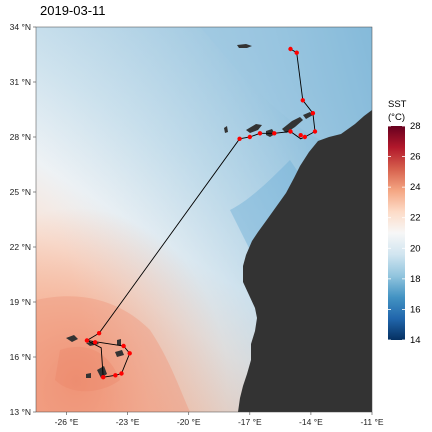  What do you see at coordinates (128, 422) in the screenshot?
I see `x-tick-label: -23 °E` at bounding box center [128, 422].